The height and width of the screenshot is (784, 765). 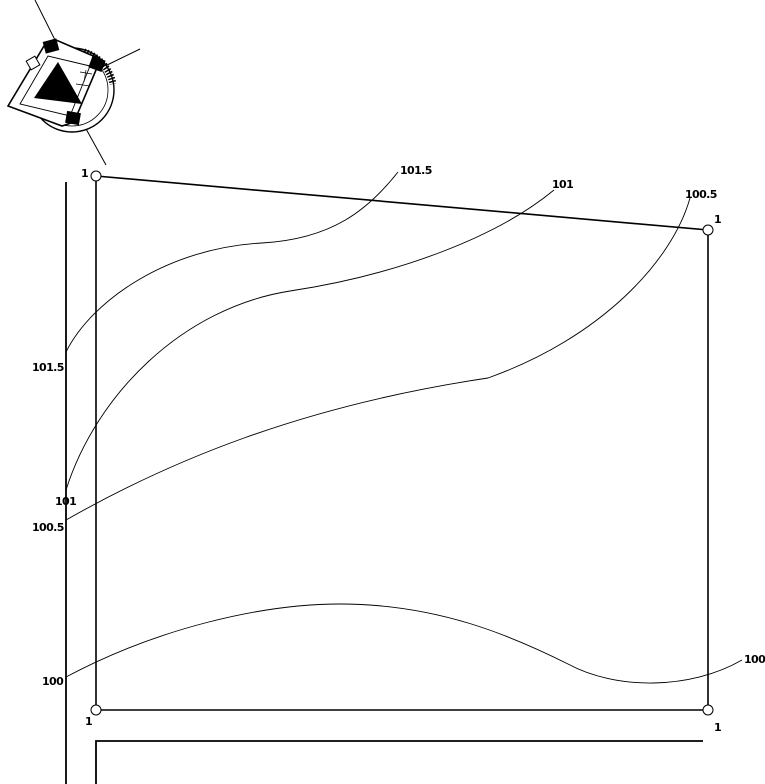 I want to click on road-bottom-line, so click(x=399, y=762).